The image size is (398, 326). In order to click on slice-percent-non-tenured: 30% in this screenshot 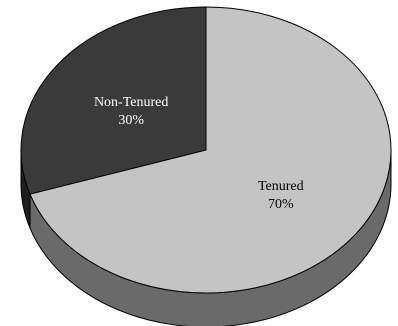, I will do `click(131, 120)`.